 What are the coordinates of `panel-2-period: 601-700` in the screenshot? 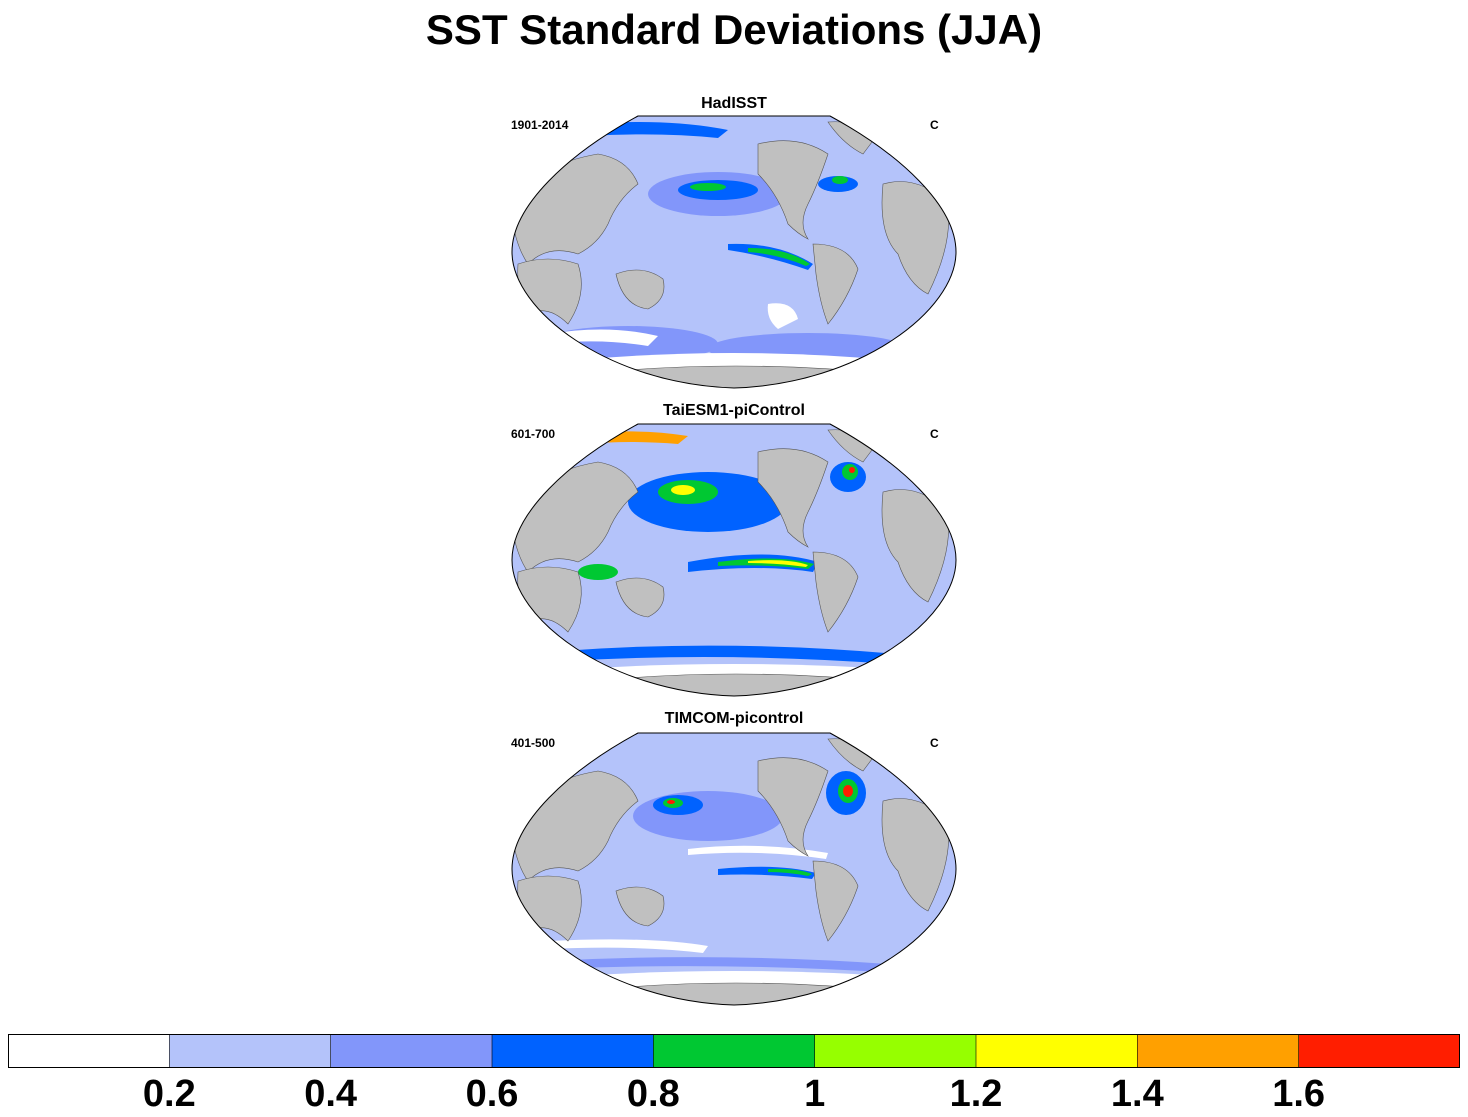 It's located at (533, 434).